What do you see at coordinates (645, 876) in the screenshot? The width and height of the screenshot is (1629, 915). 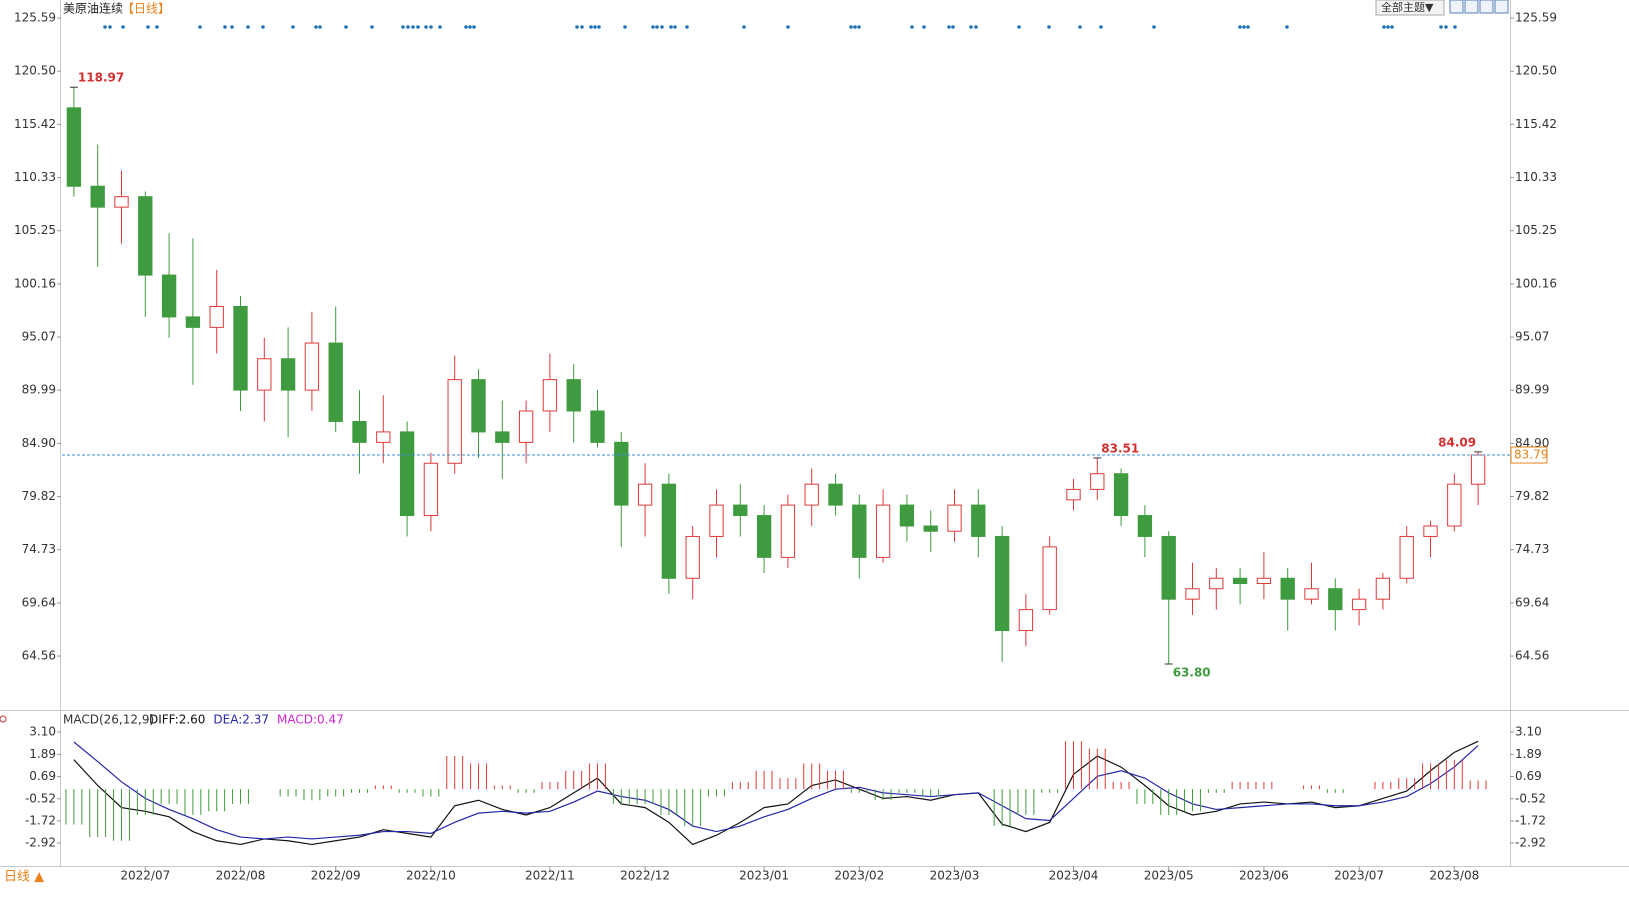 I see `x-tick-label: 2022/12` at bounding box center [645, 876].